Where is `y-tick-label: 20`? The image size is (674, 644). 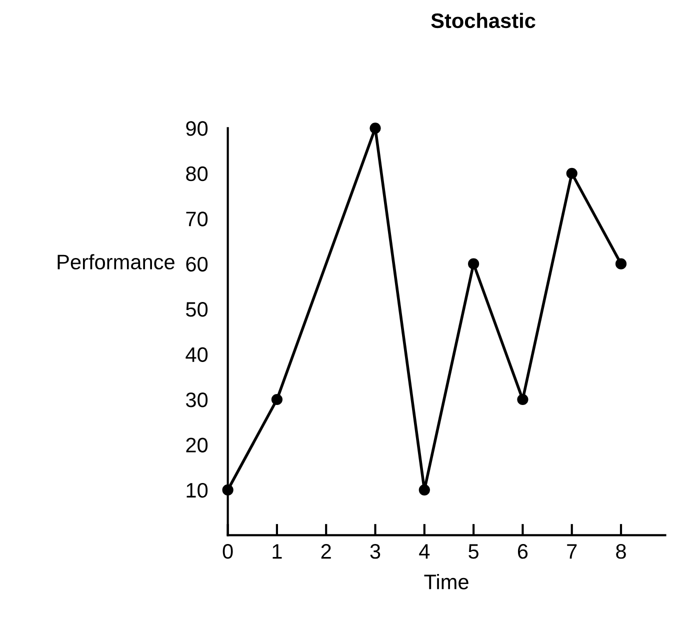 y-tick-label: 20 is located at coordinates (197, 445).